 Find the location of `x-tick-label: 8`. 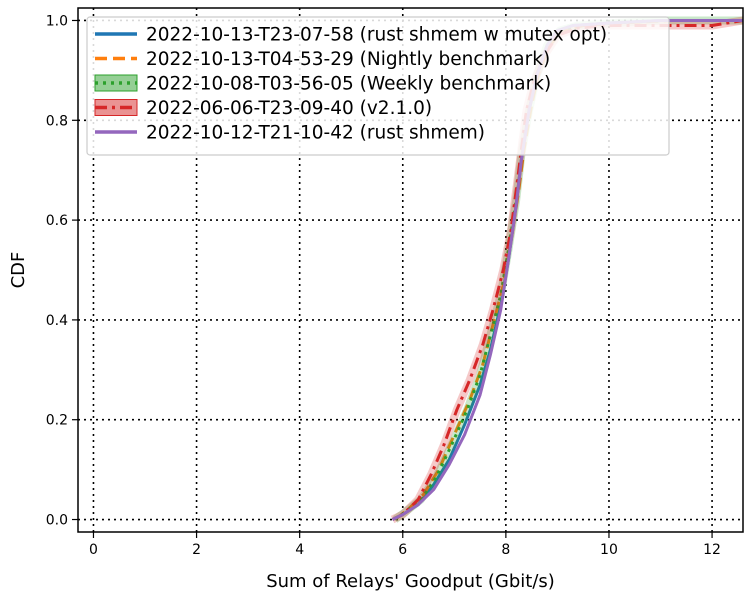

x-tick-label: 8 is located at coordinates (505, 550).